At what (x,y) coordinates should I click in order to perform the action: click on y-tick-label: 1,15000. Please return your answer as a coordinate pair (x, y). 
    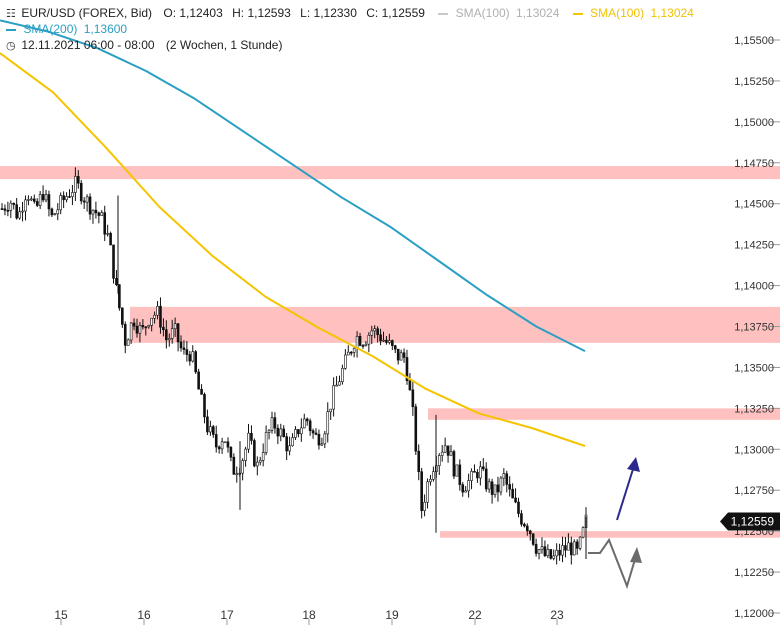
    Looking at the image, I should click on (754, 123).